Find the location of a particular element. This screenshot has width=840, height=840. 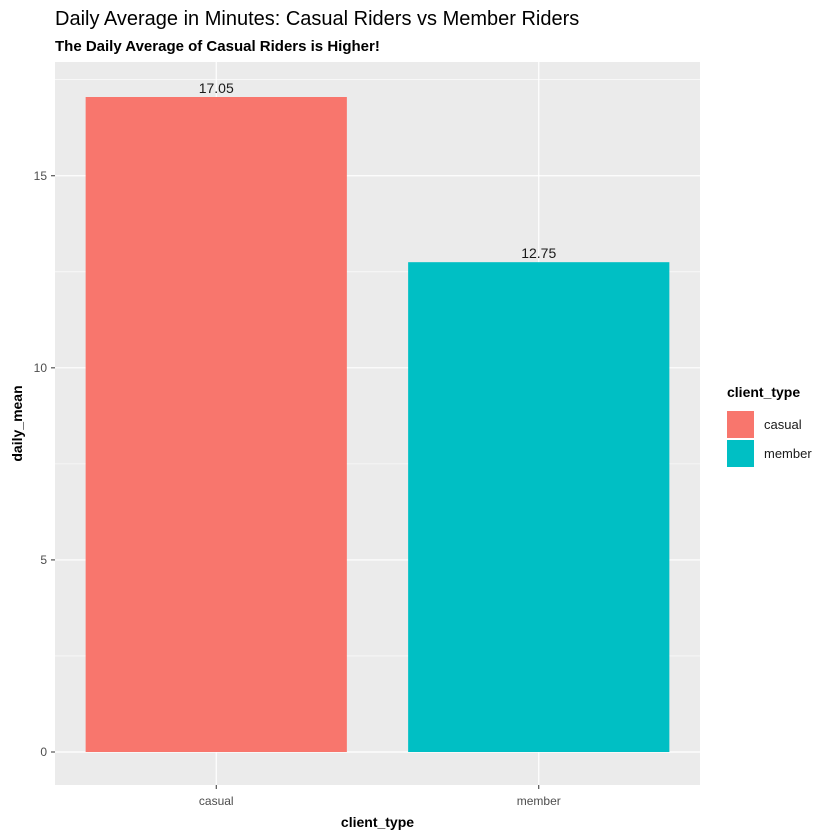

y-axis-title: daily_mean is located at coordinates (17, 423).